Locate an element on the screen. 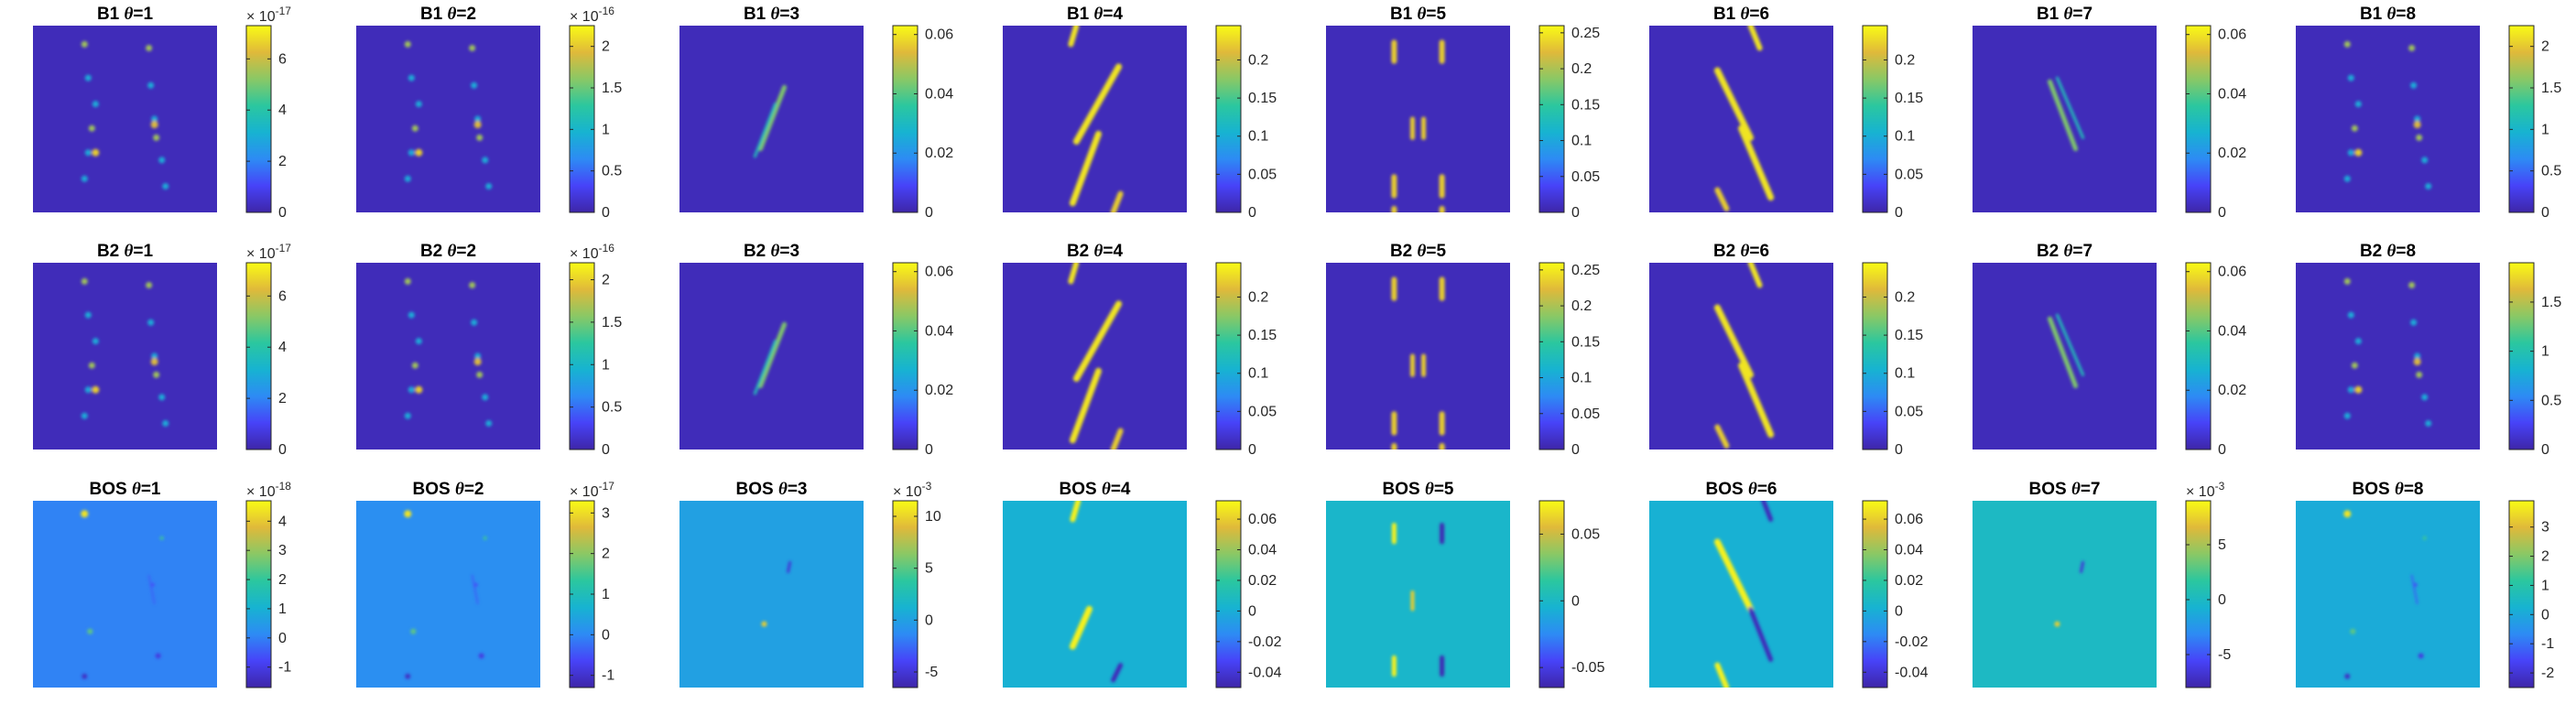 This screenshot has width=2576, height=715. panel-title: BOS θ=3 is located at coordinates (772, 489).